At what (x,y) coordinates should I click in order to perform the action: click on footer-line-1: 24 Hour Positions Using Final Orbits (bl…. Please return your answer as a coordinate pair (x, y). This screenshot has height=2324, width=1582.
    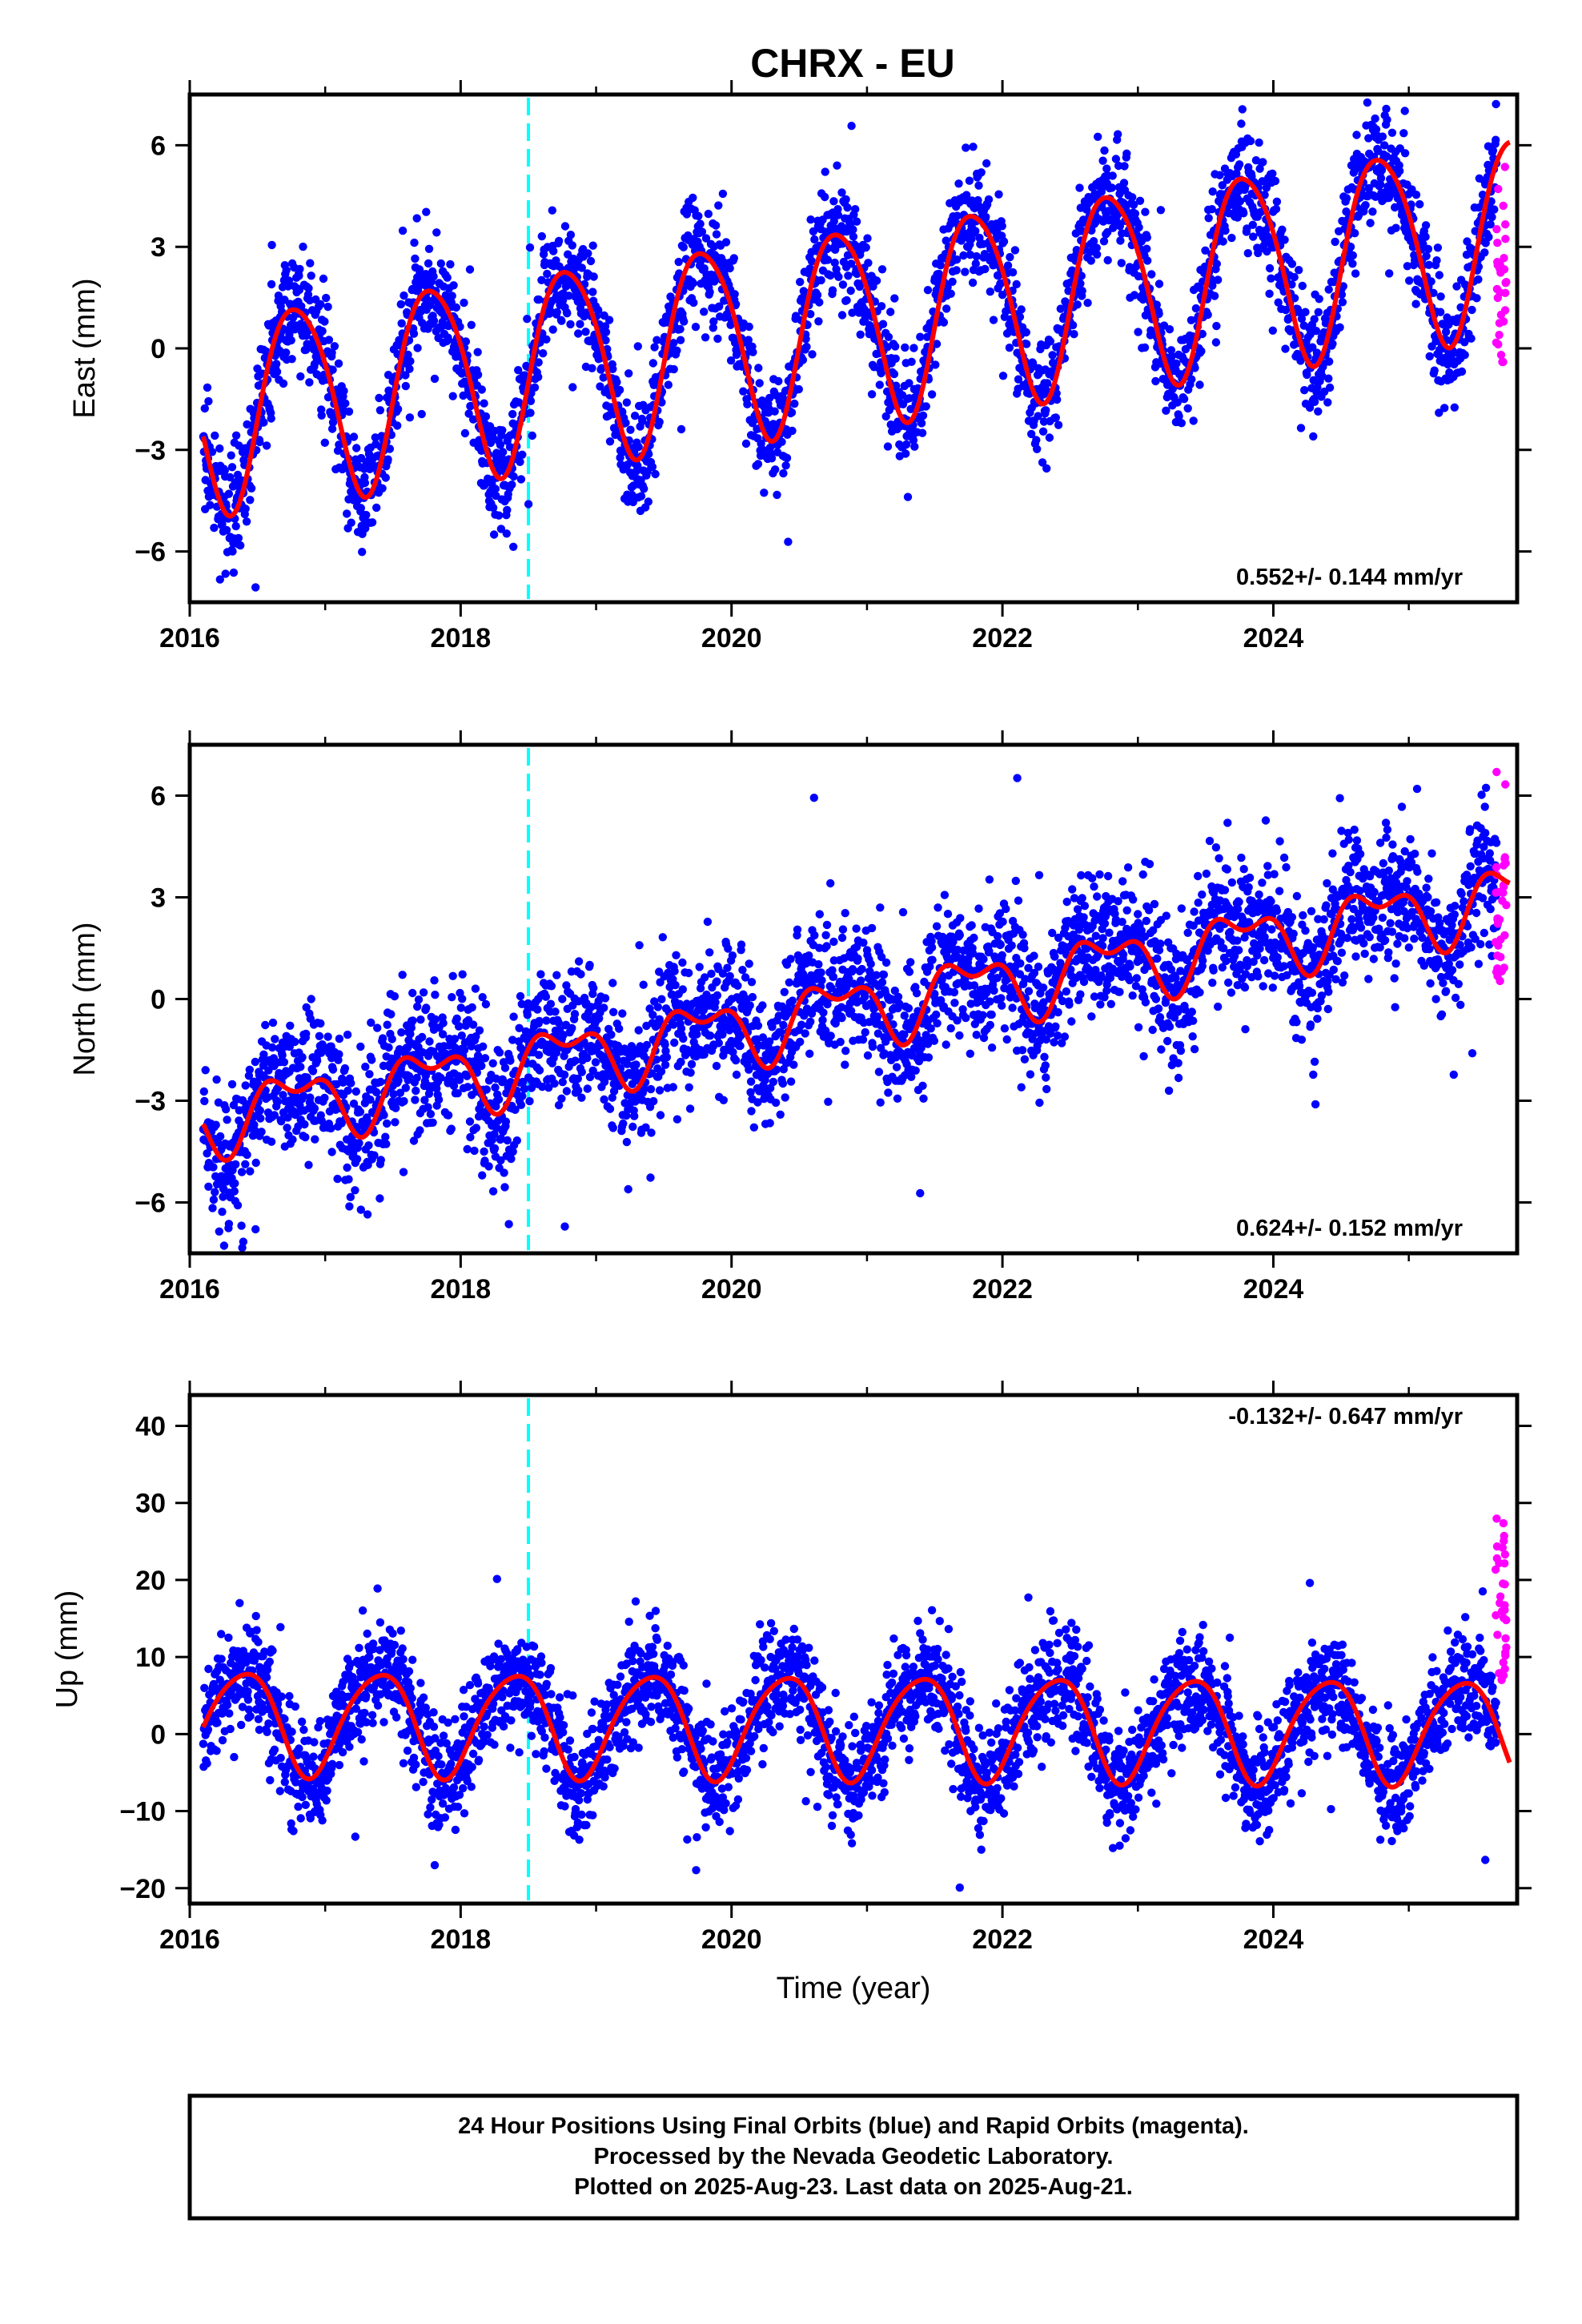
    Looking at the image, I should click on (853, 2126).